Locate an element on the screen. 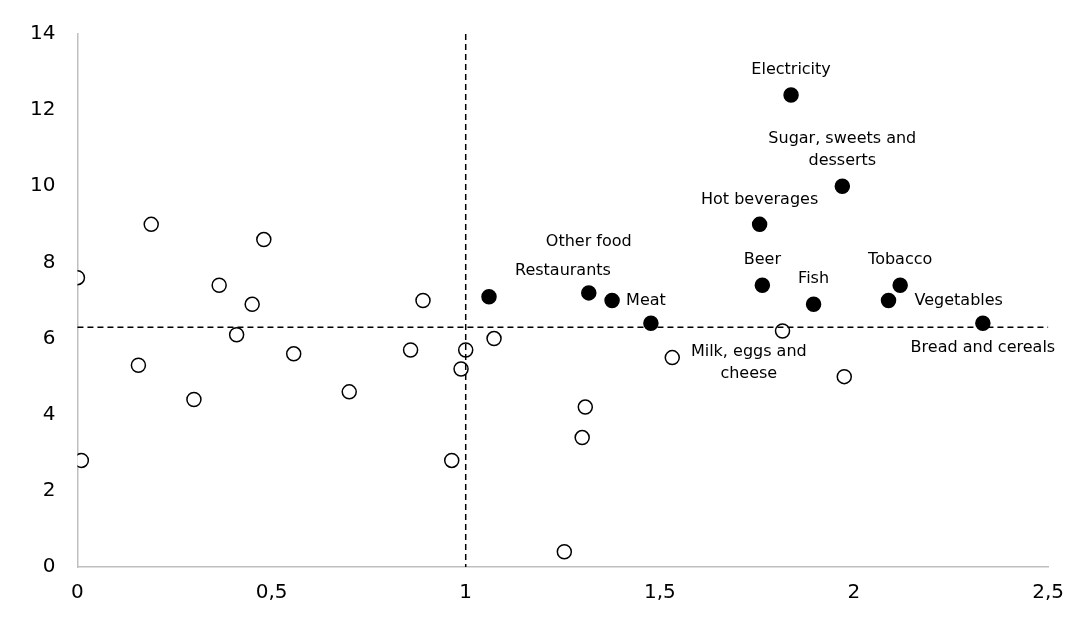 The width and height of the screenshot is (1078, 627). x-tick-label: 2,5 is located at coordinates (1048, 591).